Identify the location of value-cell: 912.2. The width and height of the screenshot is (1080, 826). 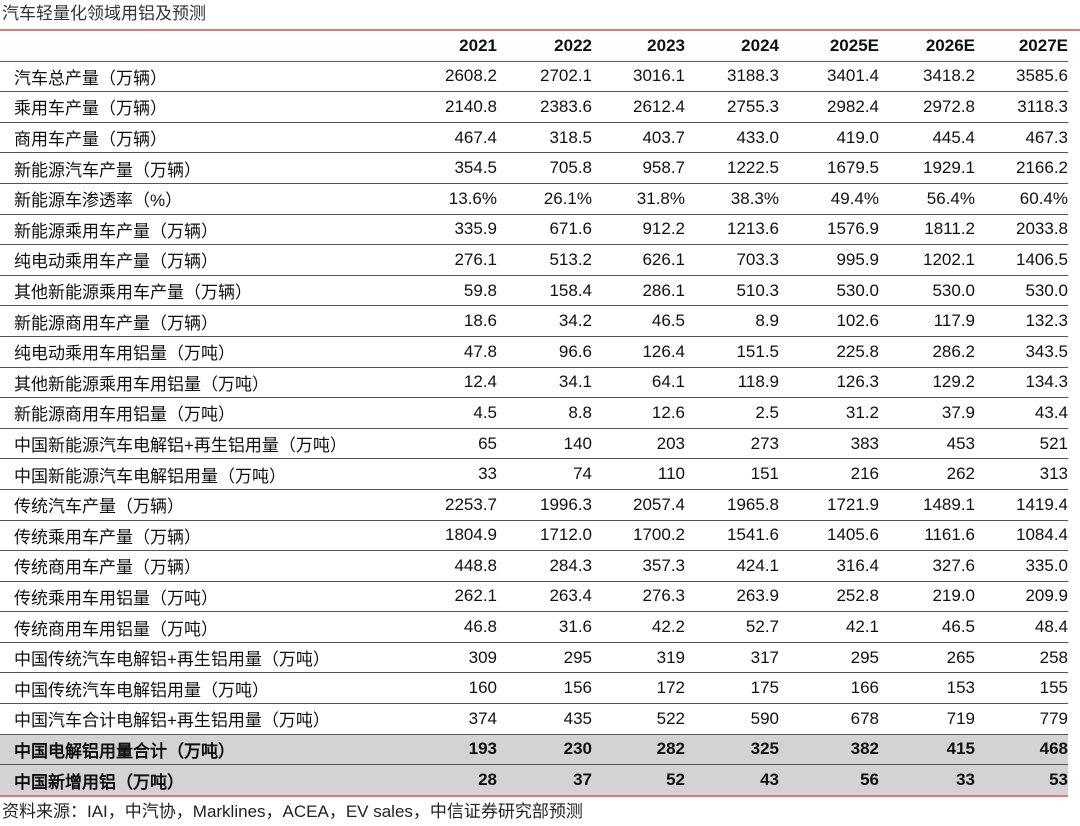
(638, 230).